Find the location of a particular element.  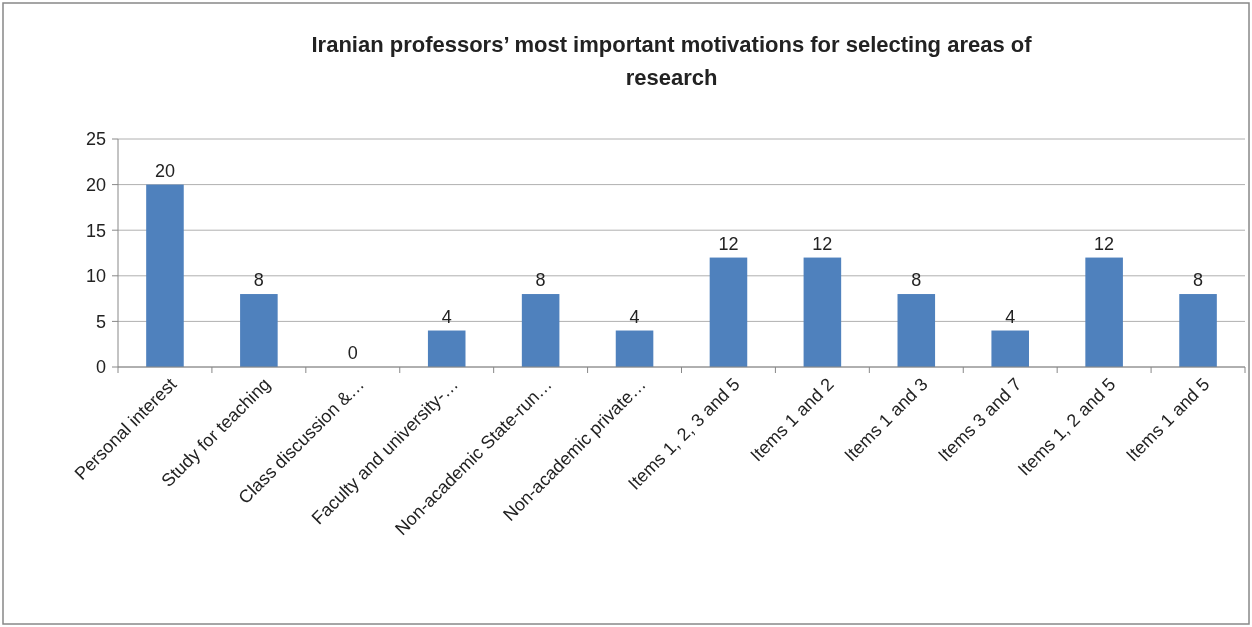

data-label: 20 is located at coordinates (164, 170).